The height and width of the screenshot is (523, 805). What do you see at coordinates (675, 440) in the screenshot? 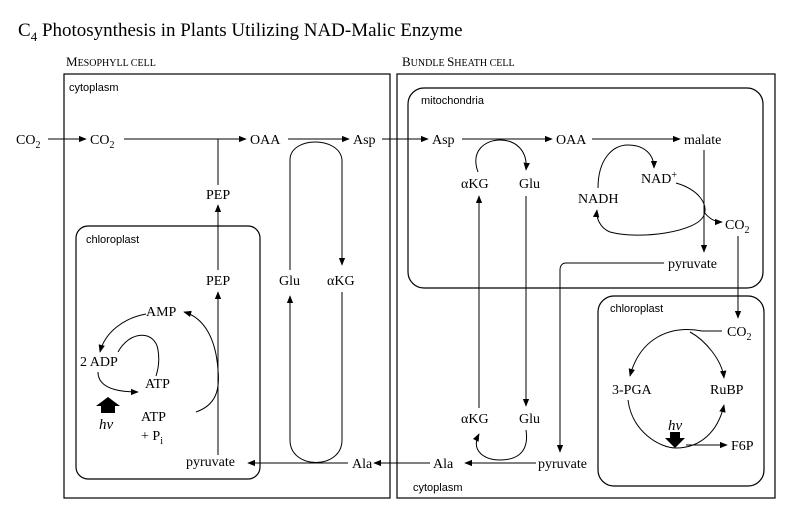
I see `light-arrow-down-icon` at bounding box center [675, 440].